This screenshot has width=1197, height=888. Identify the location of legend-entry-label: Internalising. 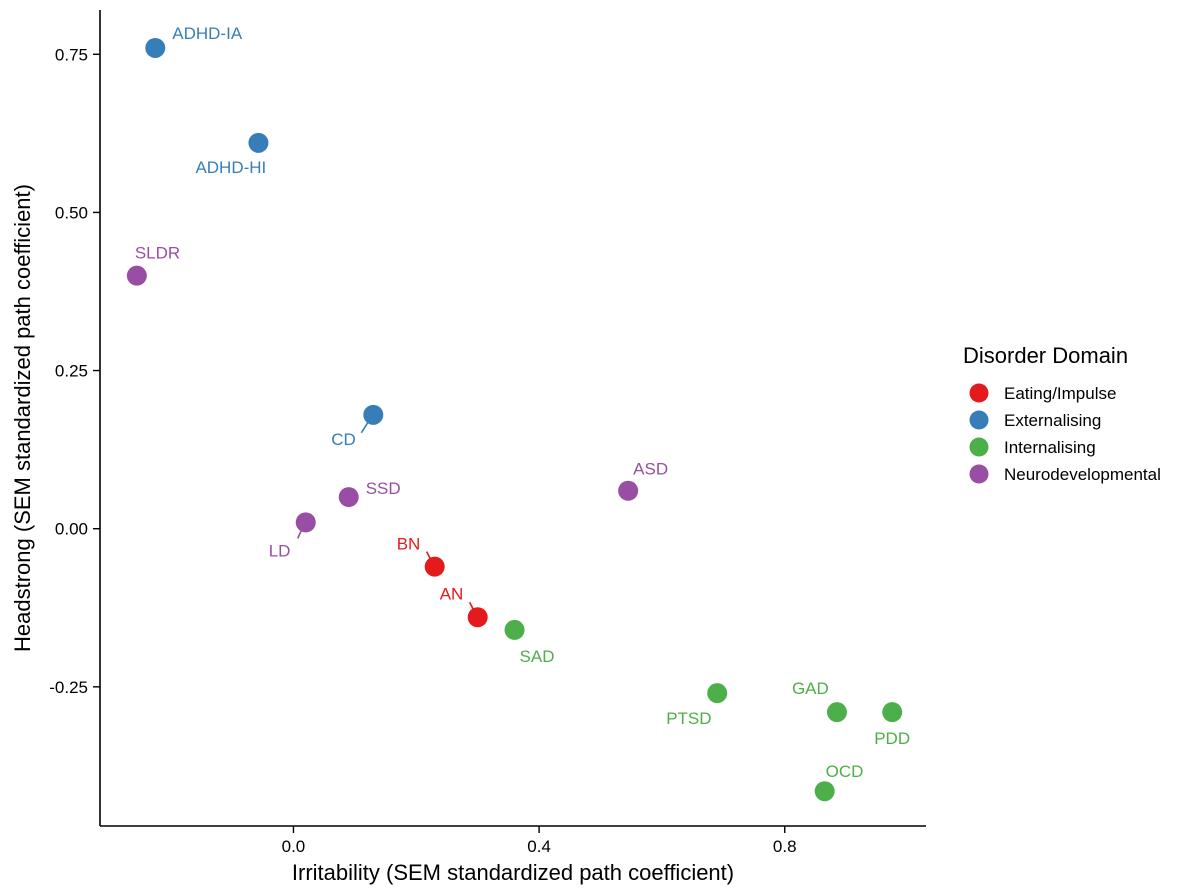
(1050, 447).